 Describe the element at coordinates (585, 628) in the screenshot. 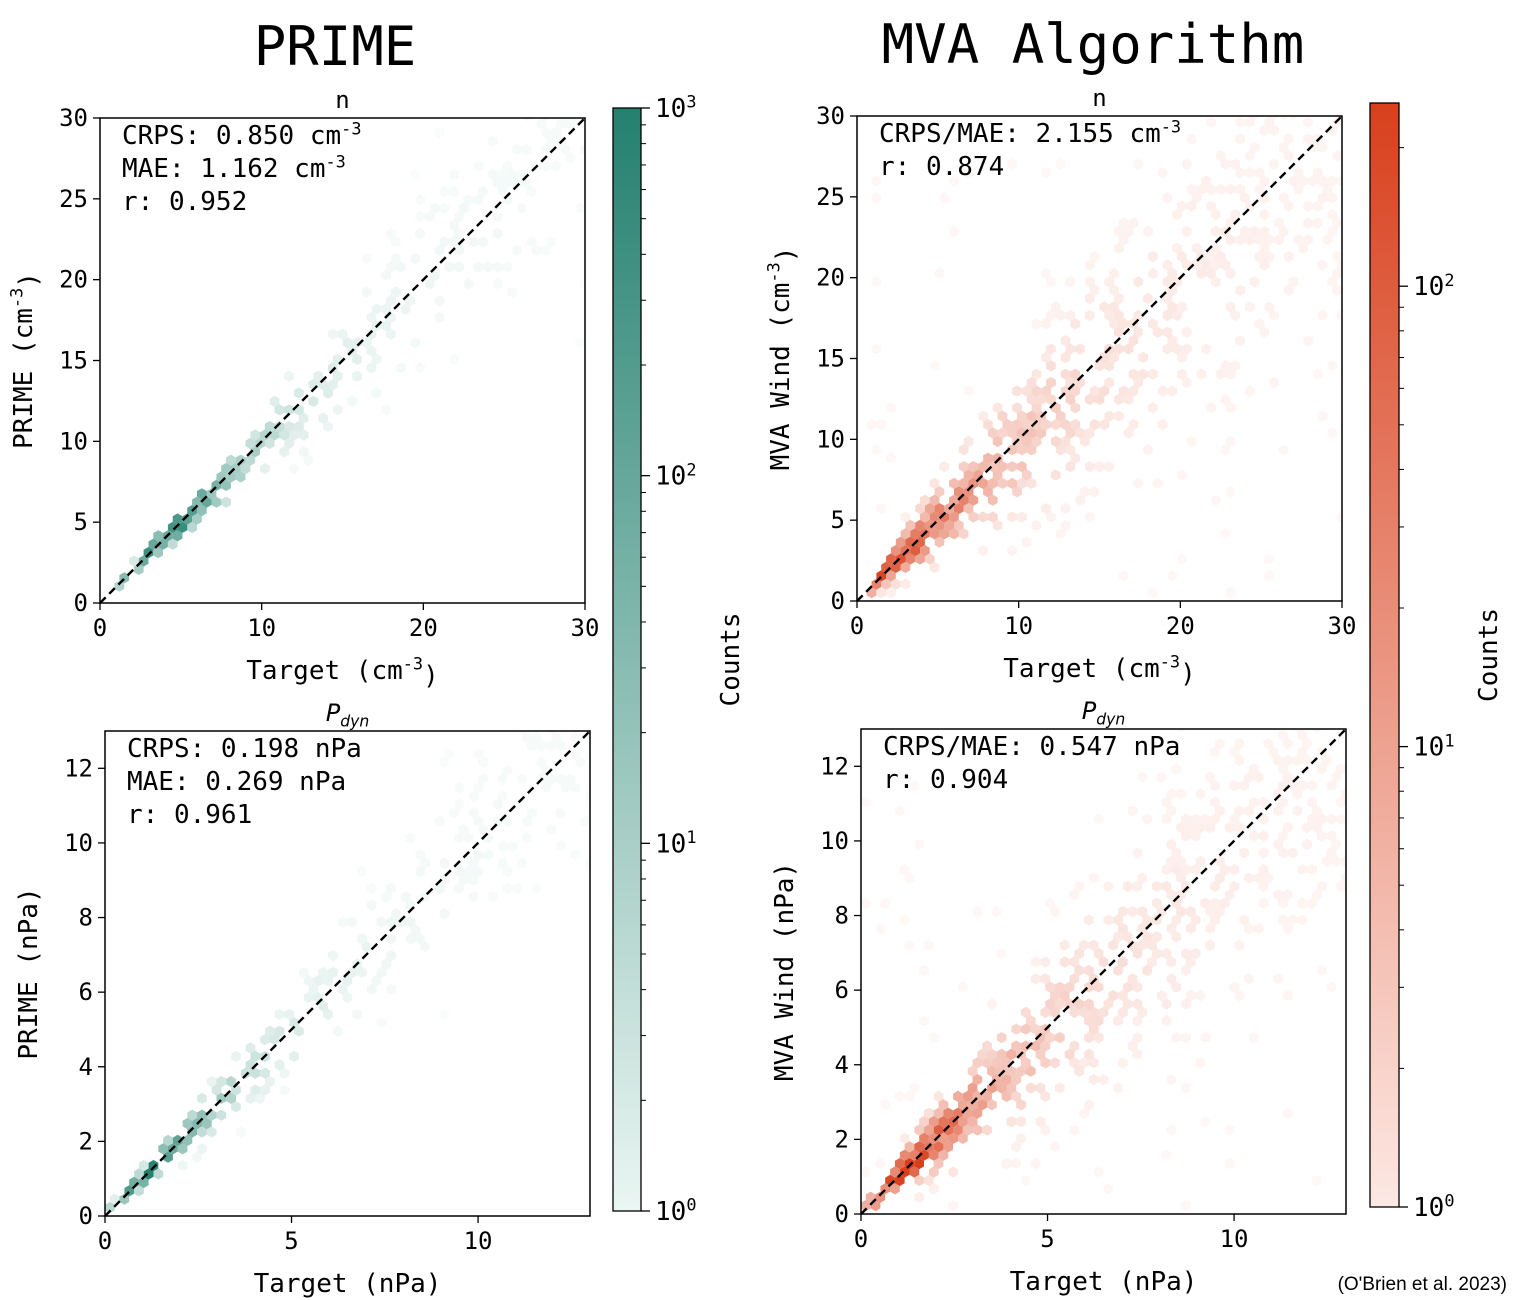

I see `x-tick-label: 30` at that location.